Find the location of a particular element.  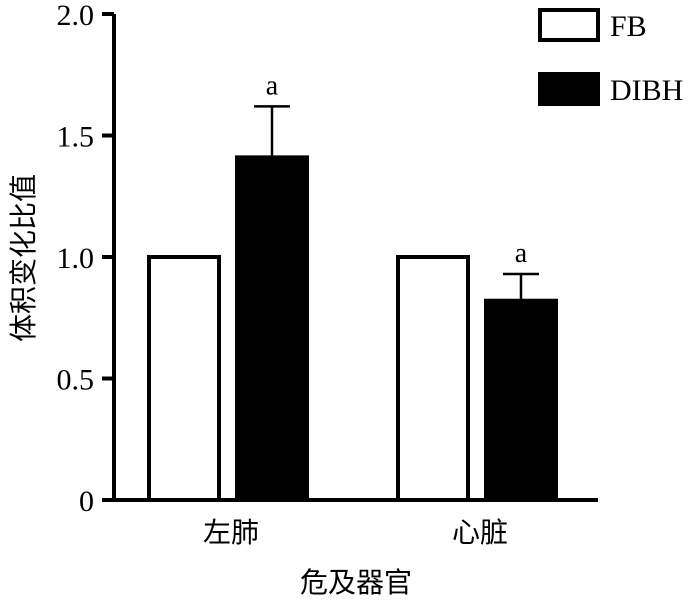

y-axis: 0 0.5 1.0 1.5 2.0 is located at coordinates (86, 259).